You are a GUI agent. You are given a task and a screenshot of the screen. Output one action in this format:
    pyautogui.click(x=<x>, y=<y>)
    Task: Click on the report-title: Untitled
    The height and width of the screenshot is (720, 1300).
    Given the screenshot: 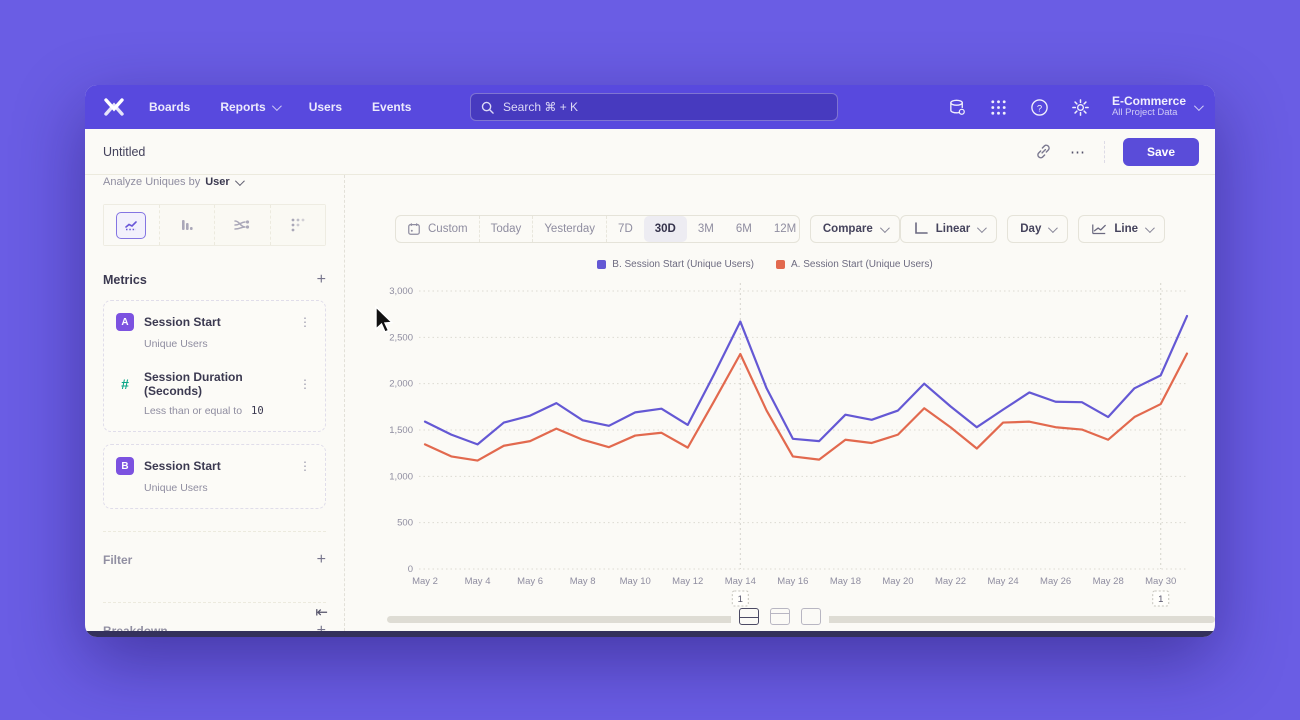 What is the action you would take?
    pyautogui.click(x=124, y=151)
    